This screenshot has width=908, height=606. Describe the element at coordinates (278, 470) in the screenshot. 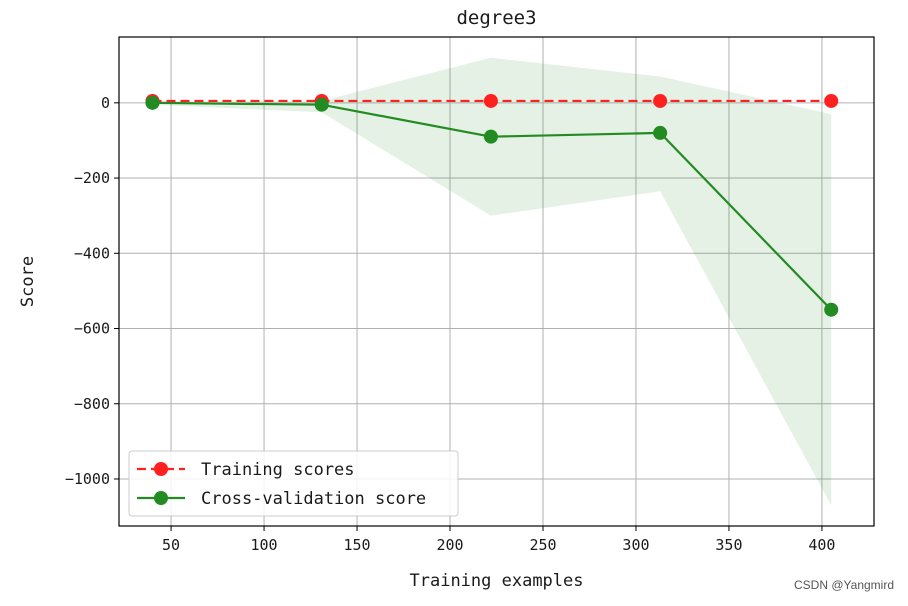

I see `legend-label-0: Training scores` at that location.